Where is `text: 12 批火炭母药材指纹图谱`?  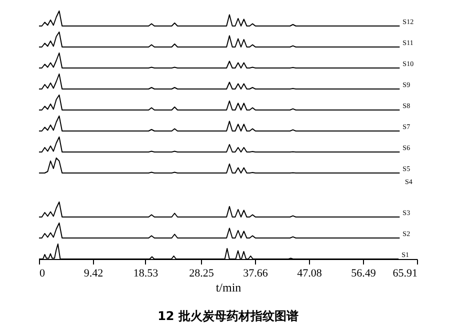 text: 12 批火炭母药材指纹图谱 is located at coordinates (228, 316).